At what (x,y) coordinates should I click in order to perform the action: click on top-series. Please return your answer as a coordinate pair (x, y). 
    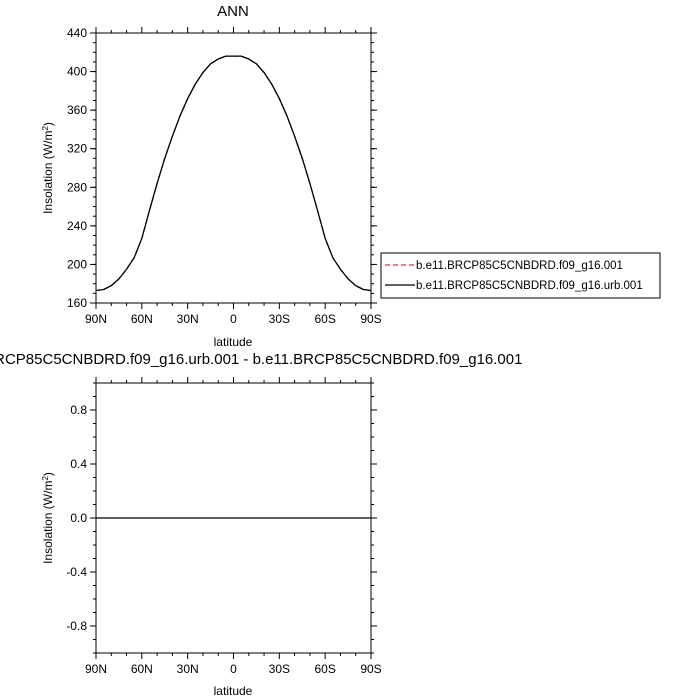
    Looking at the image, I should click on (233, 173).